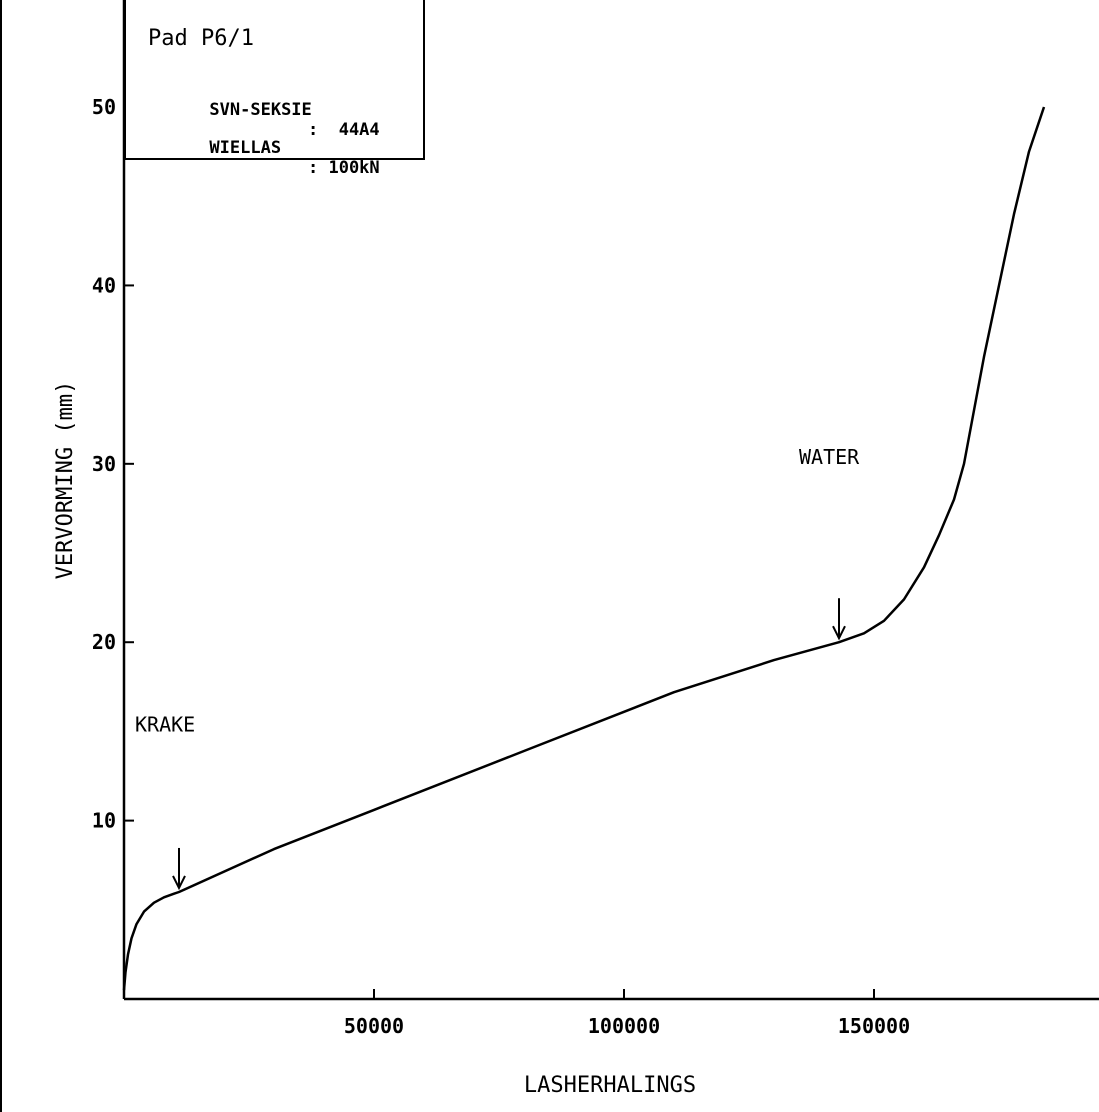 The height and width of the screenshot is (1112, 1099). What do you see at coordinates (610, 1085) in the screenshot?
I see `x-axis-label: LASHERHALINGS` at bounding box center [610, 1085].